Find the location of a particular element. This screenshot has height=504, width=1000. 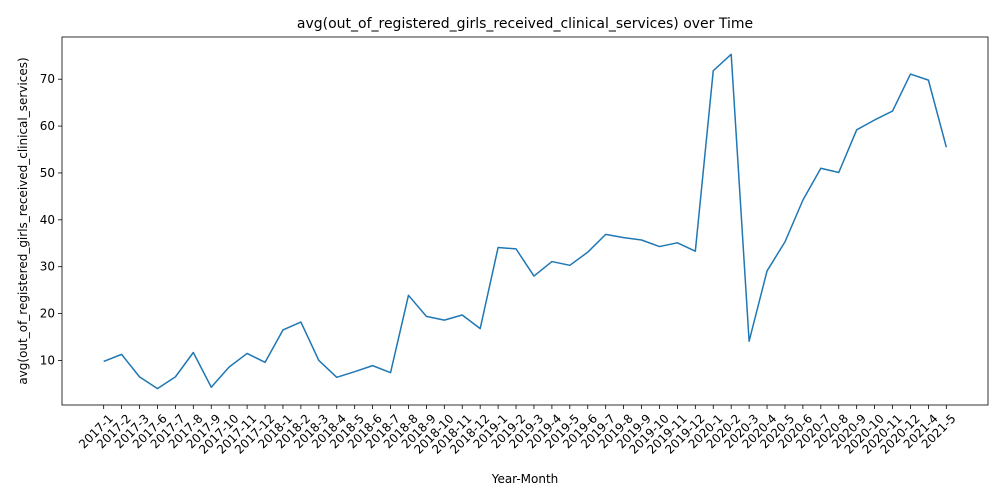

x-axis-label: Year-Month is located at coordinates (525, 479).